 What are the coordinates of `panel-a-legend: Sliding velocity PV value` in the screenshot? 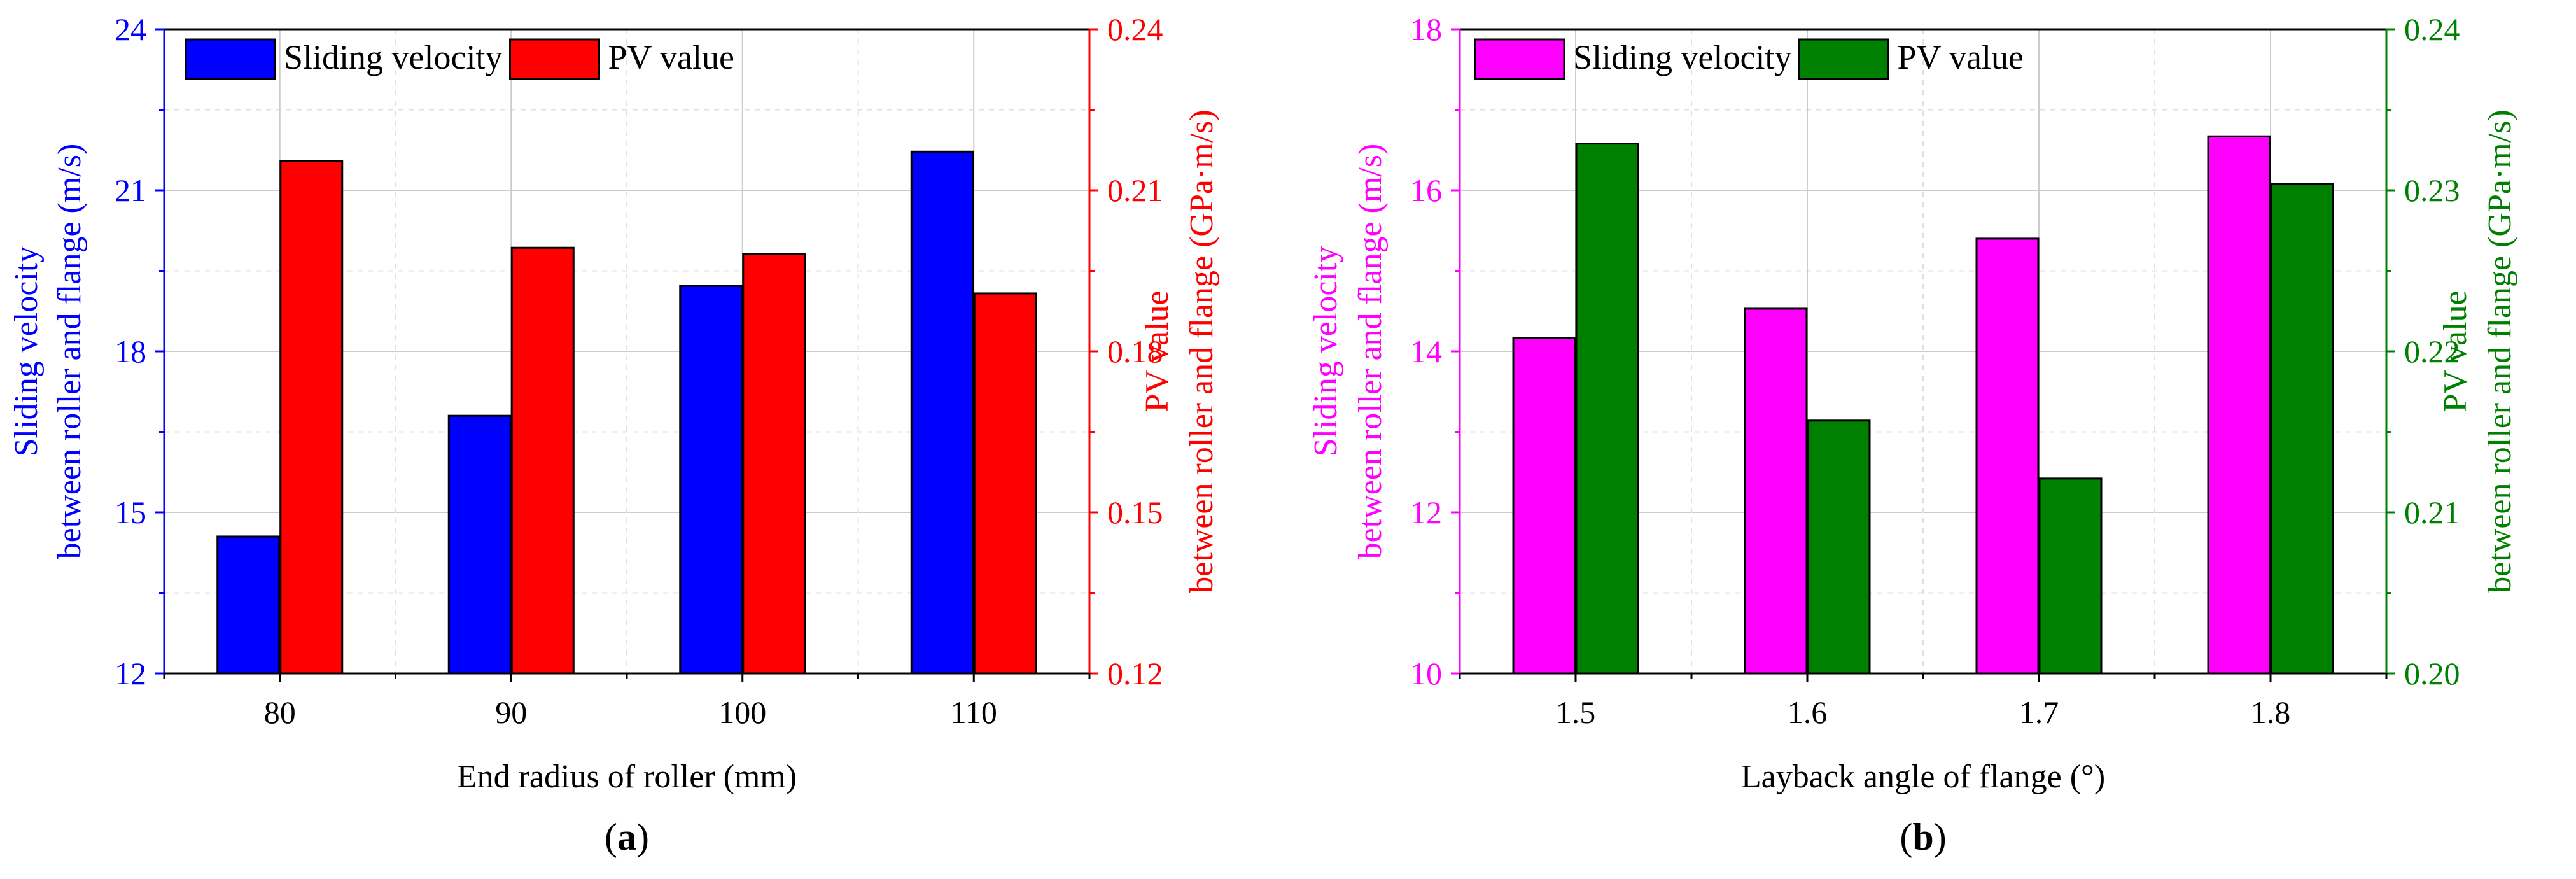 It's located at (460, 59).